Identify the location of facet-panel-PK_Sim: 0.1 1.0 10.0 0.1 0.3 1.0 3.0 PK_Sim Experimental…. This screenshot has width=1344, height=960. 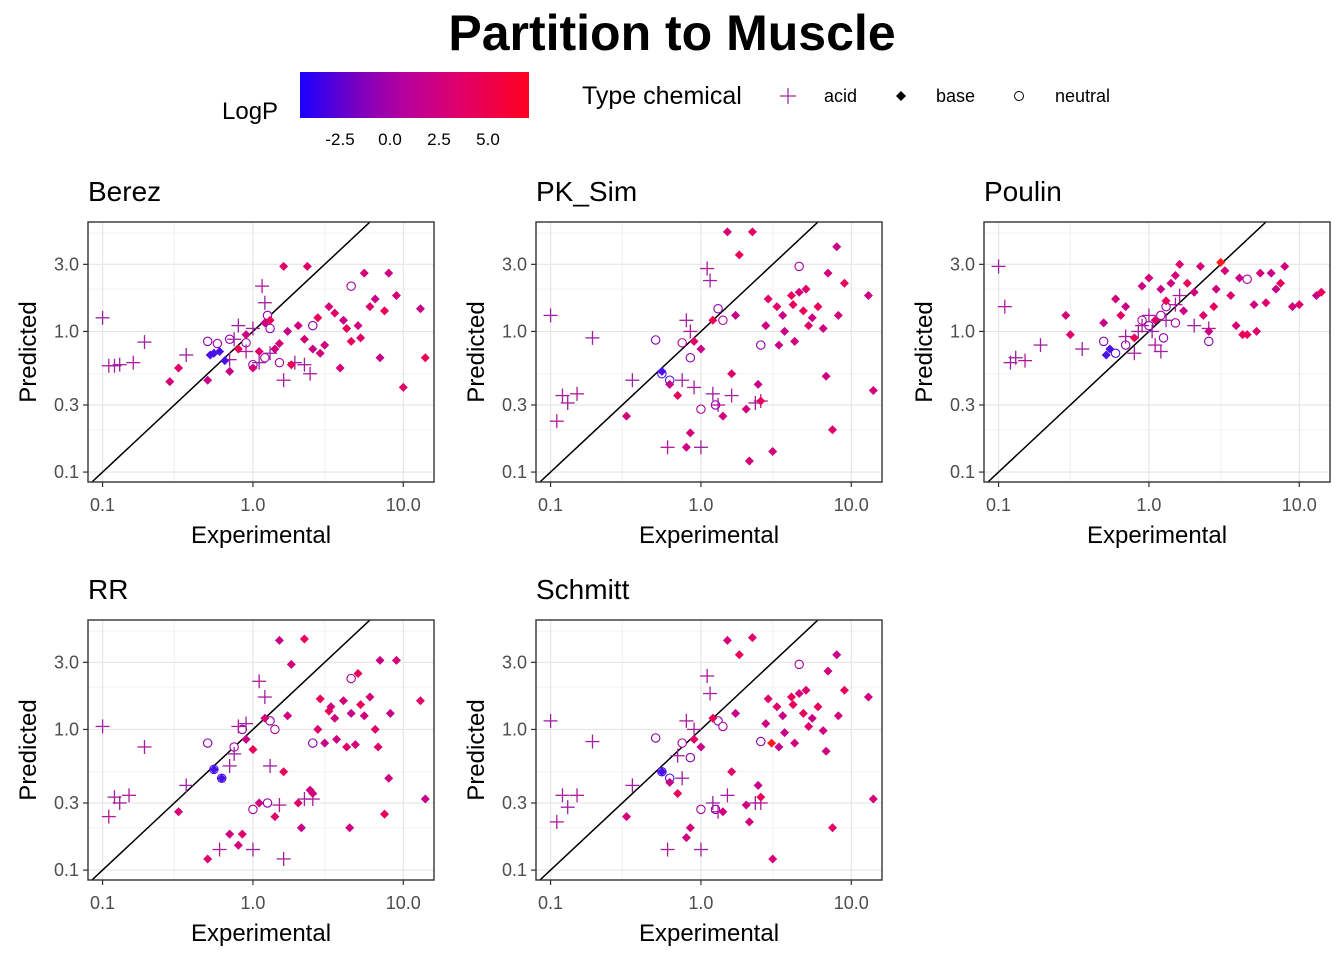
(673, 362).